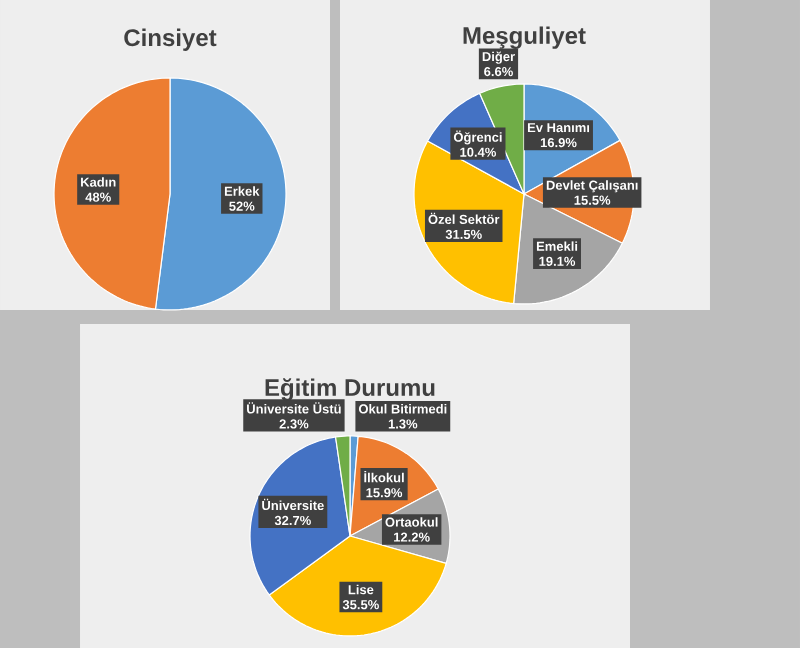 The image size is (800, 648). What do you see at coordinates (524, 37) in the screenshot?
I see `chart-title: Meşguliyet` at bounding box center [524, 37].